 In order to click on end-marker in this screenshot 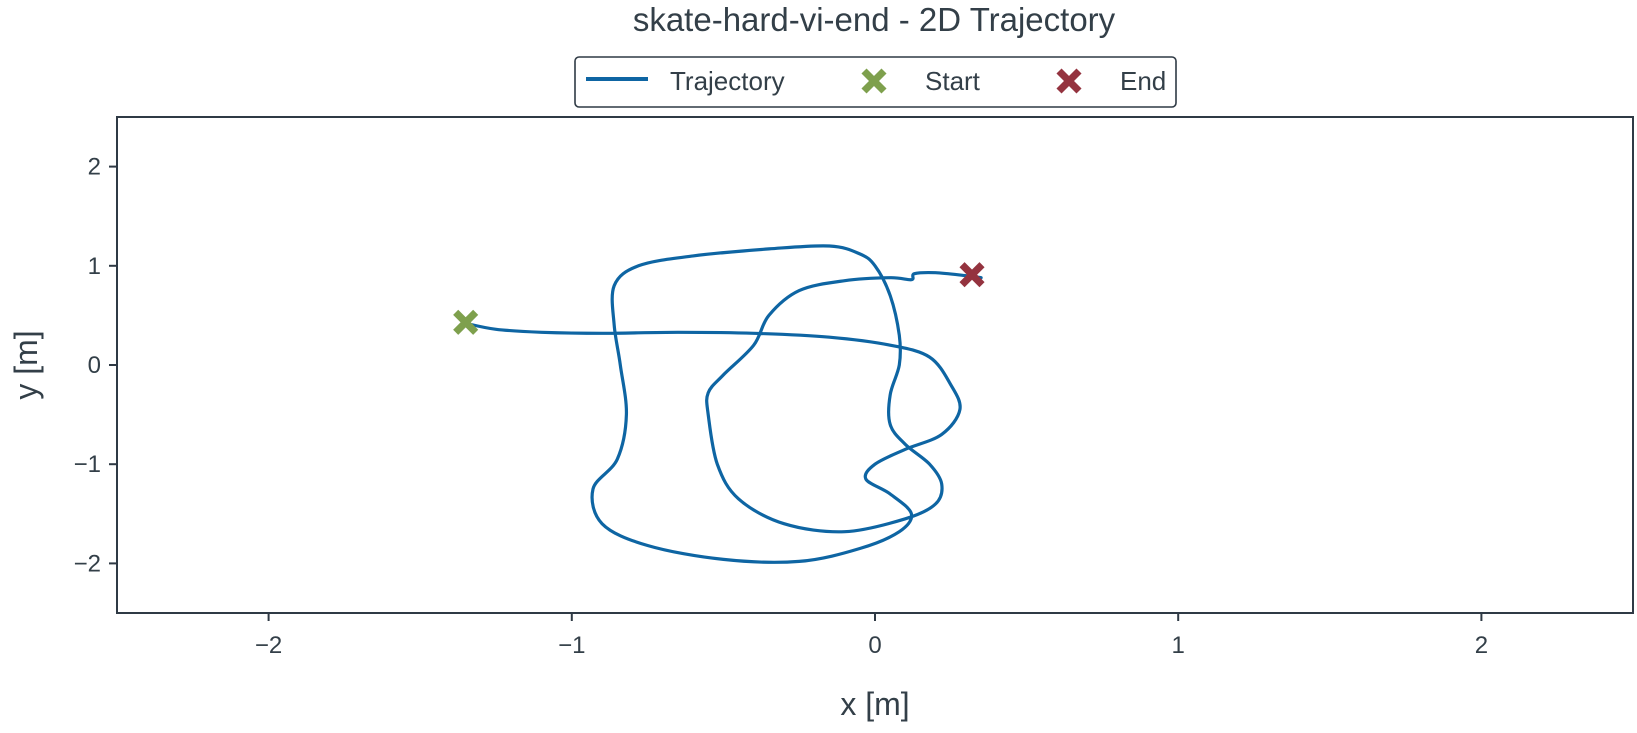, I will do `click(972, 275)`.